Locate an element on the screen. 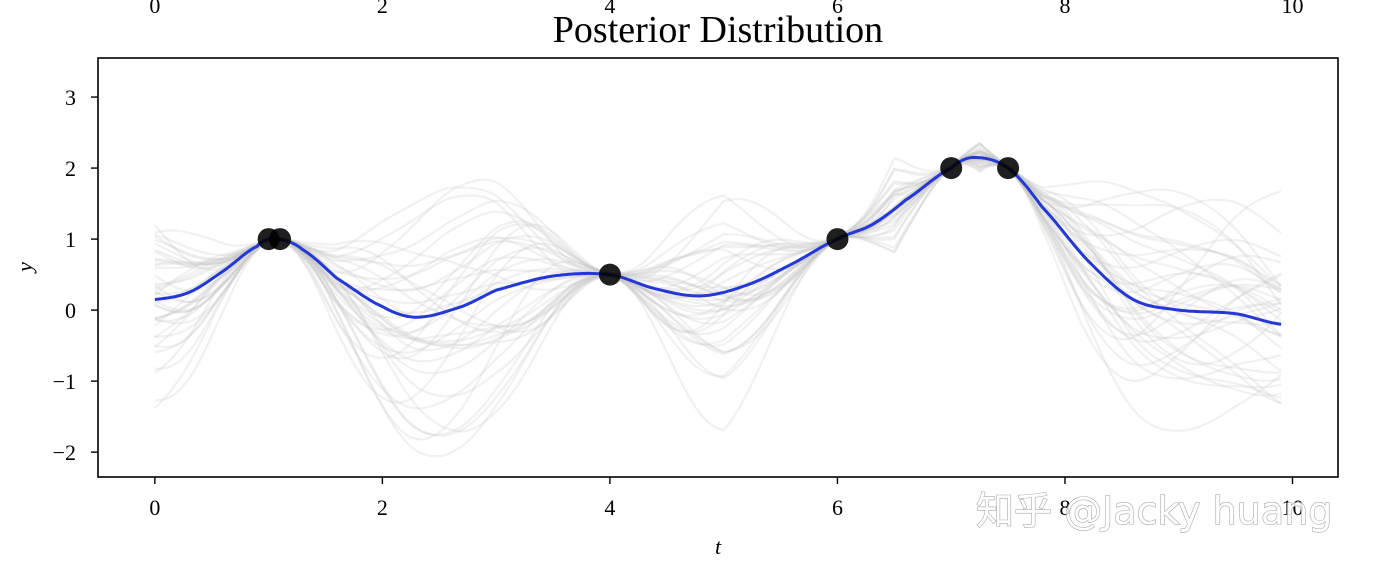 This screenshot has height=576, width=1384. x-tick-label: 10 is located at coordinates (1292, 507).